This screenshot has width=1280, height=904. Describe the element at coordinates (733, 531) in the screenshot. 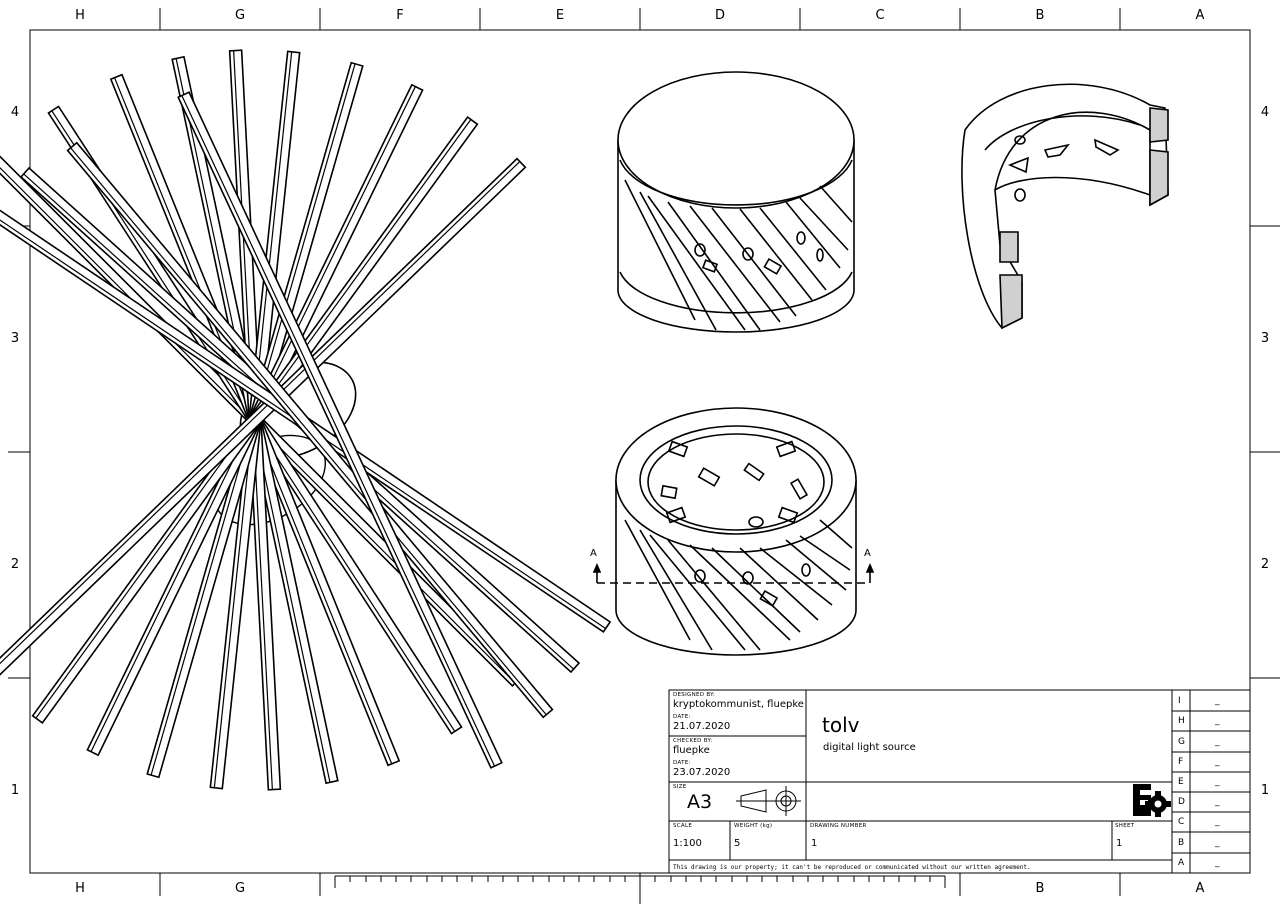

I see `isometric-view-open` at that location.